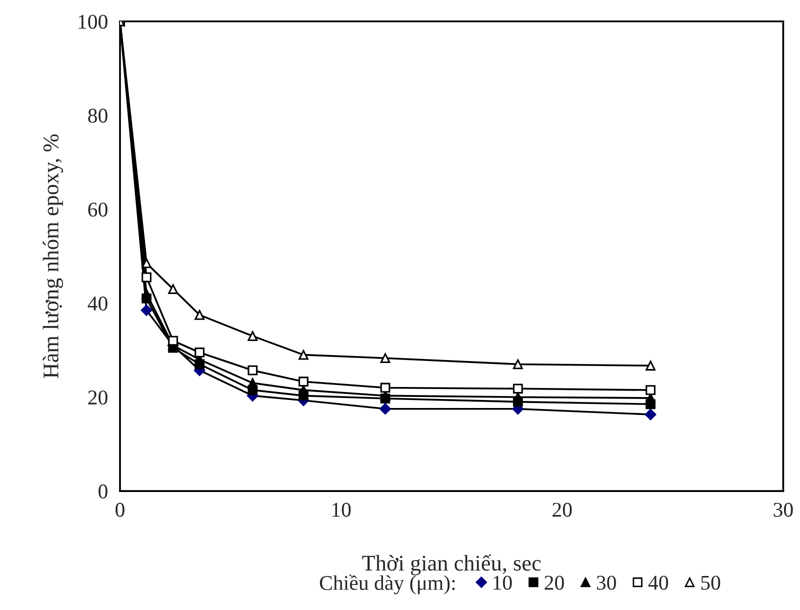 This screenshot has width=800, height=610. Describe the element at coordinates (93, 21) in the screenshot. I see `y-tick-label: 100` at that location.